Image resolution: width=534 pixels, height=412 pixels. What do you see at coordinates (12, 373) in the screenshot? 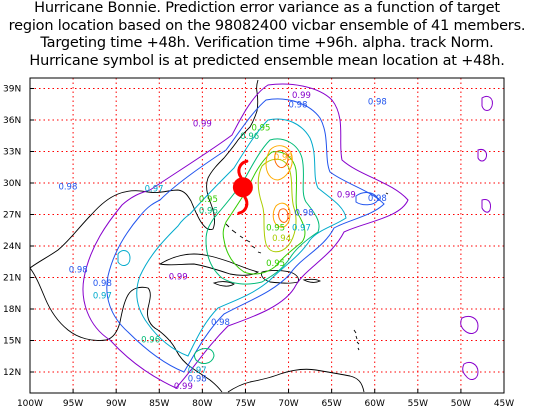
I see `lat-tick-label: 12N` at bounding box center [12, 373].